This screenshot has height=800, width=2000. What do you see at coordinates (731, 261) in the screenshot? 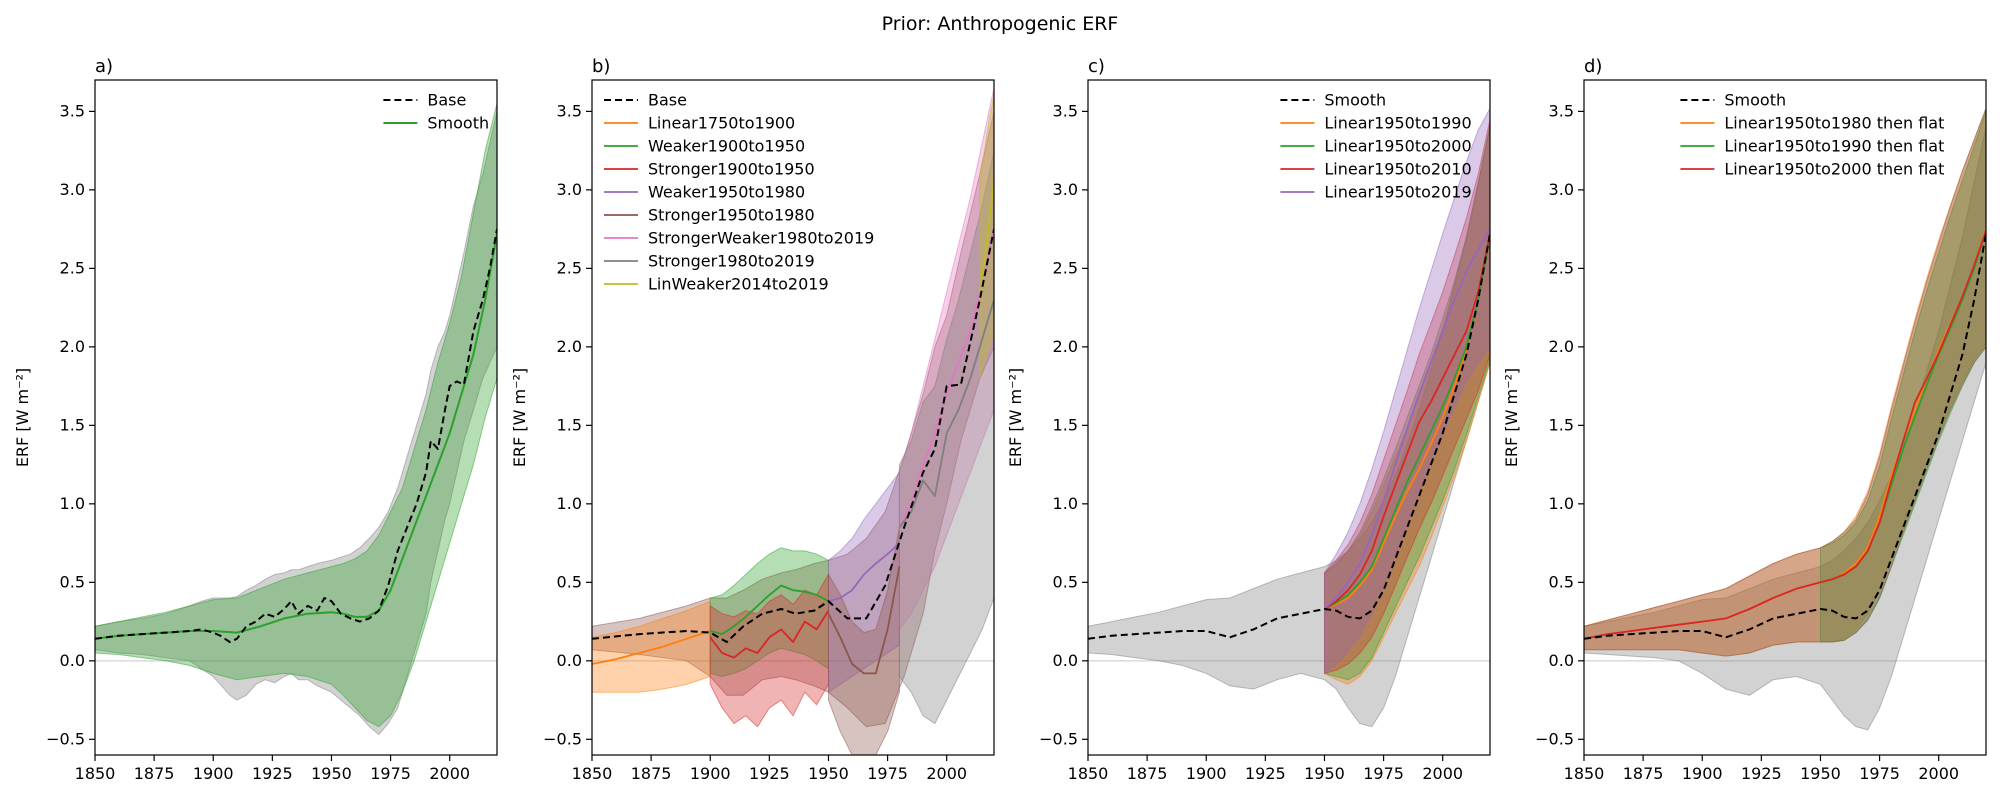
I see `legend-label: Stronger1980to2019` at bounding box center [731, 261].